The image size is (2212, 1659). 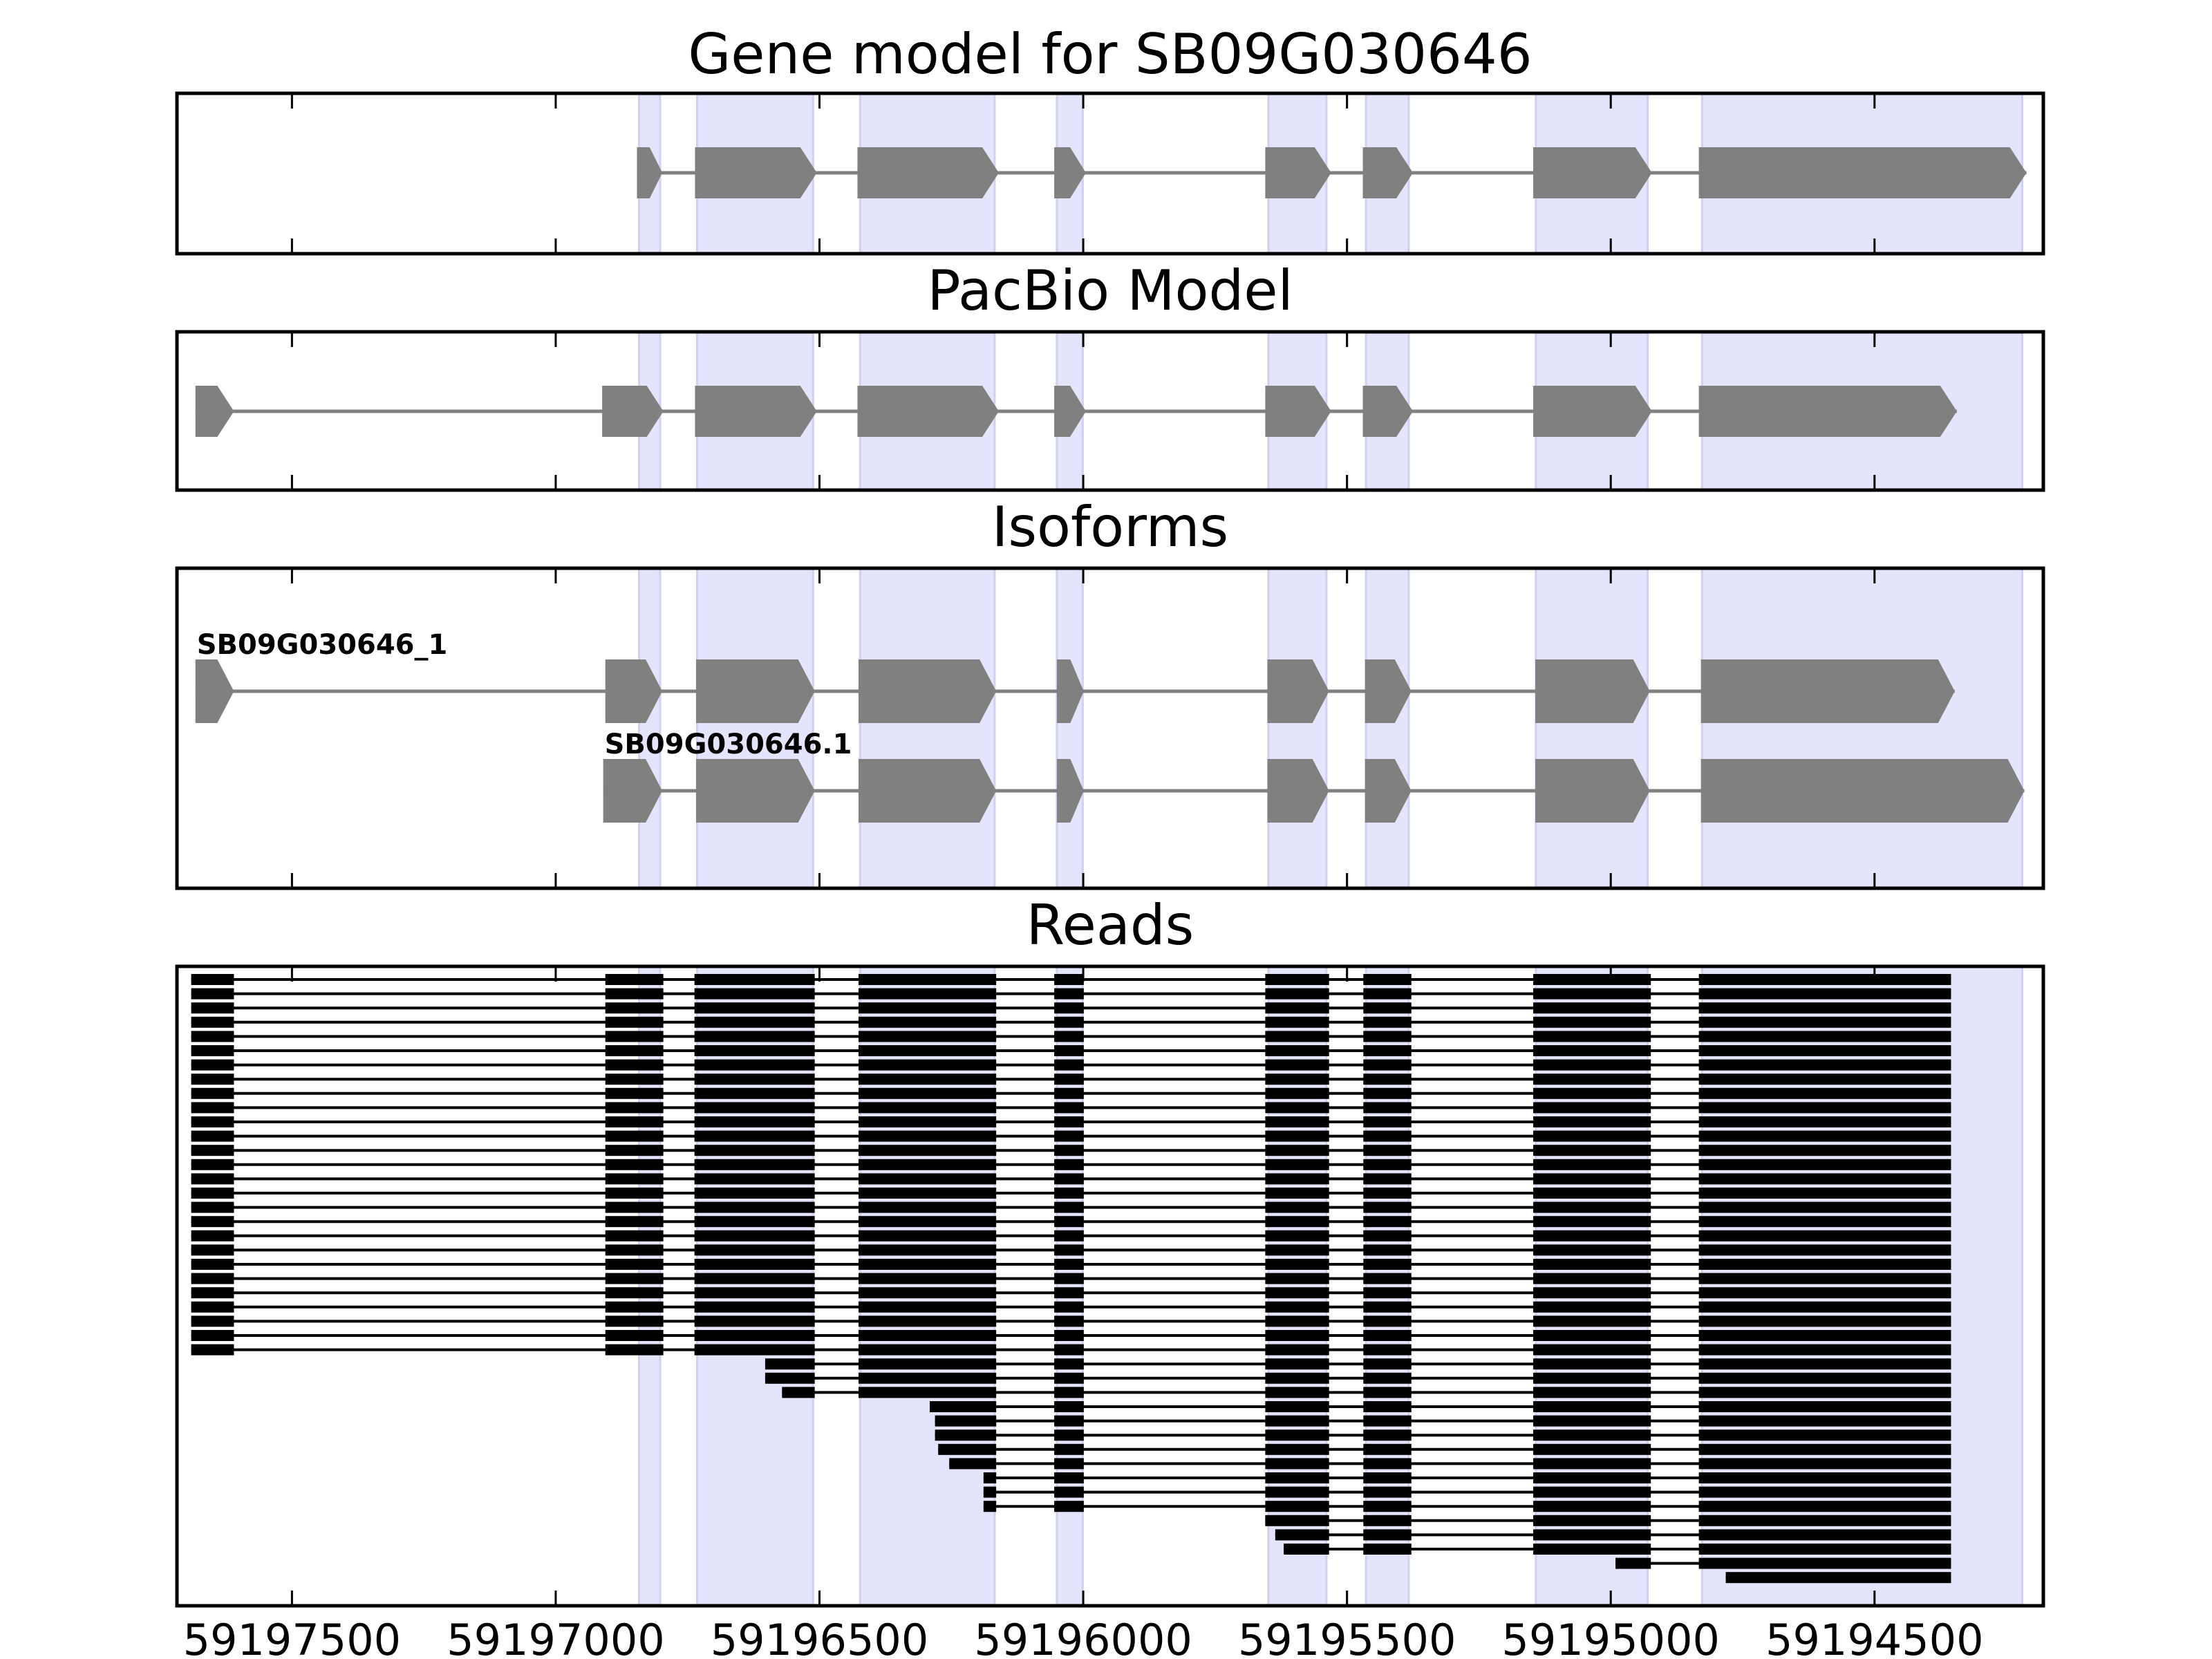 What do you see at coordinates (1110, 925) in the screenshot?
I see `panel-title-reads: Reads` at bounding box center [1110, 925].